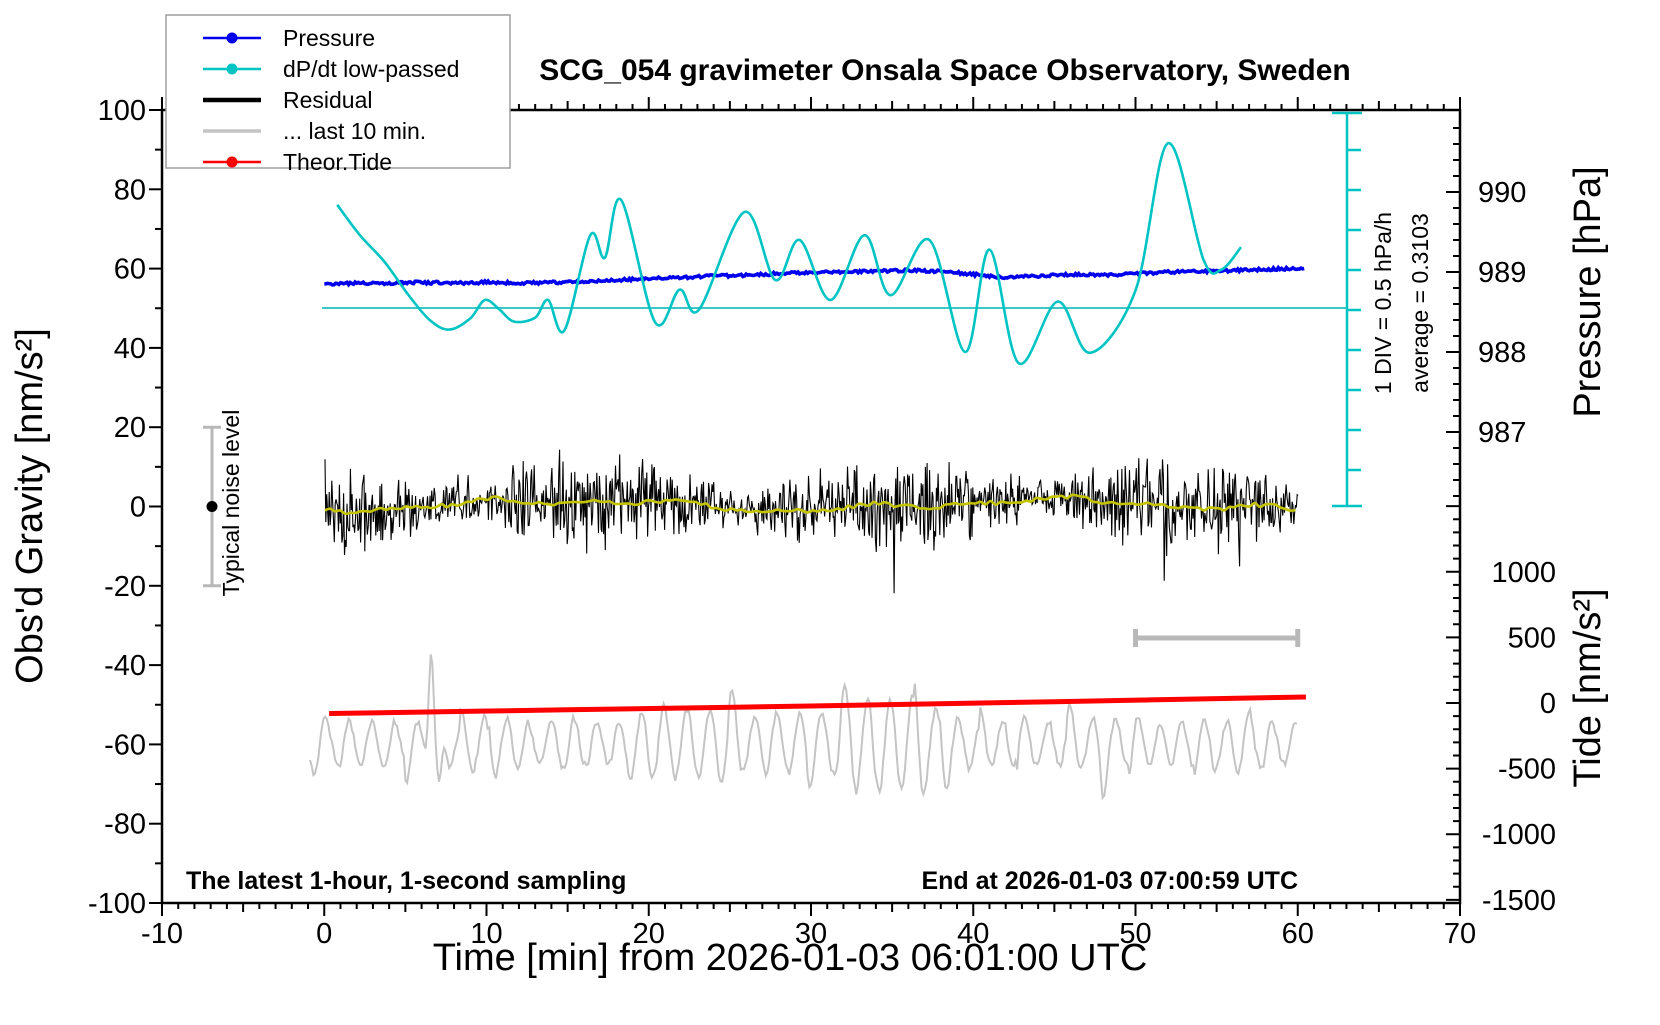 The image size is (1660, 1025). I want to click on gravity-axis-title: Obs'd Gravity [nm/s²], so click(30, 506).